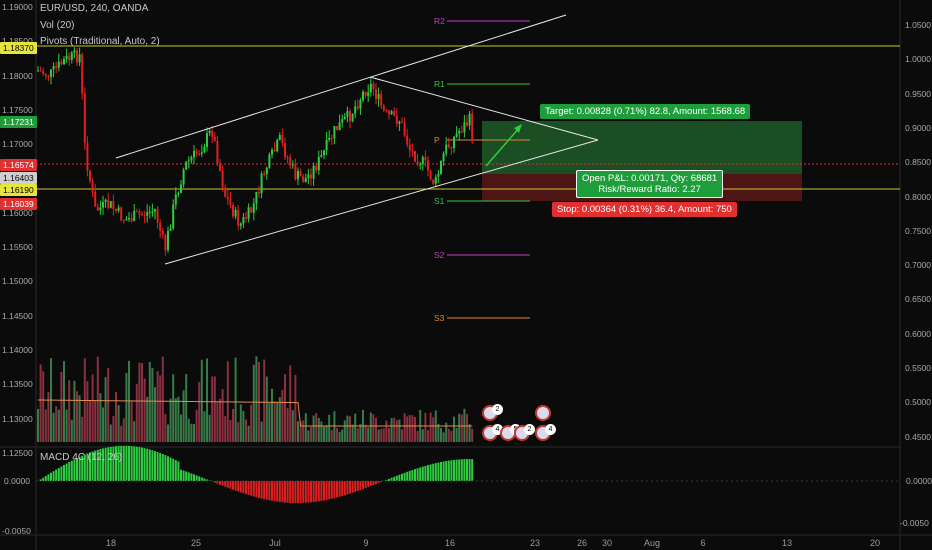 This screenshot has height=550, width=932. I want to click on projection-arrow, so click(503, 146).